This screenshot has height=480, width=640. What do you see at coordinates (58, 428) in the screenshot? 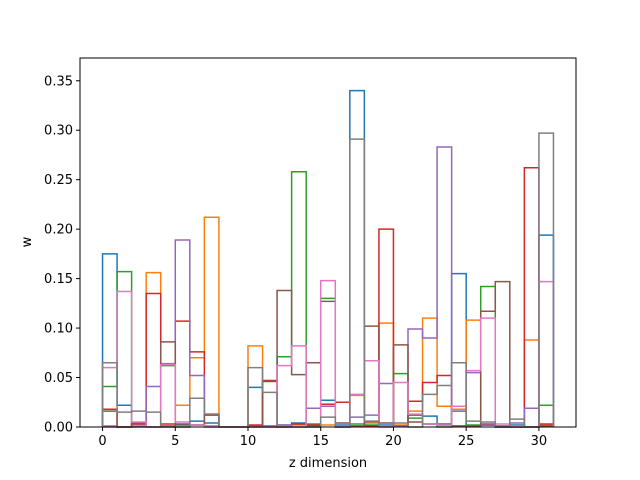
I see `y-tick-label: 0.00` at bounding box center [58, 428].